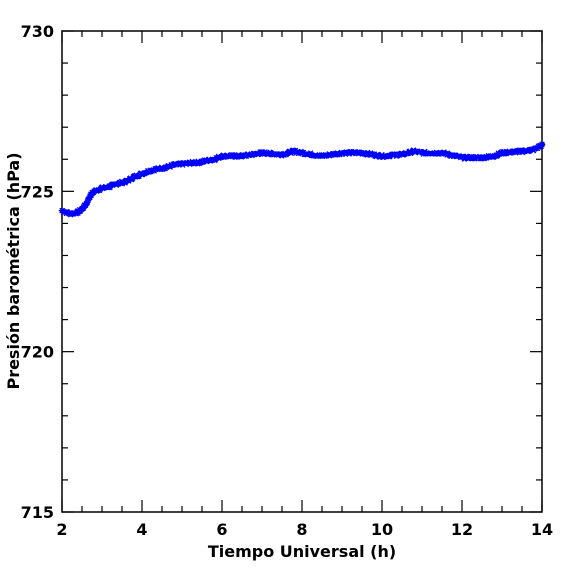  I want to click on x-tick-label: 8, so click(301, 529).